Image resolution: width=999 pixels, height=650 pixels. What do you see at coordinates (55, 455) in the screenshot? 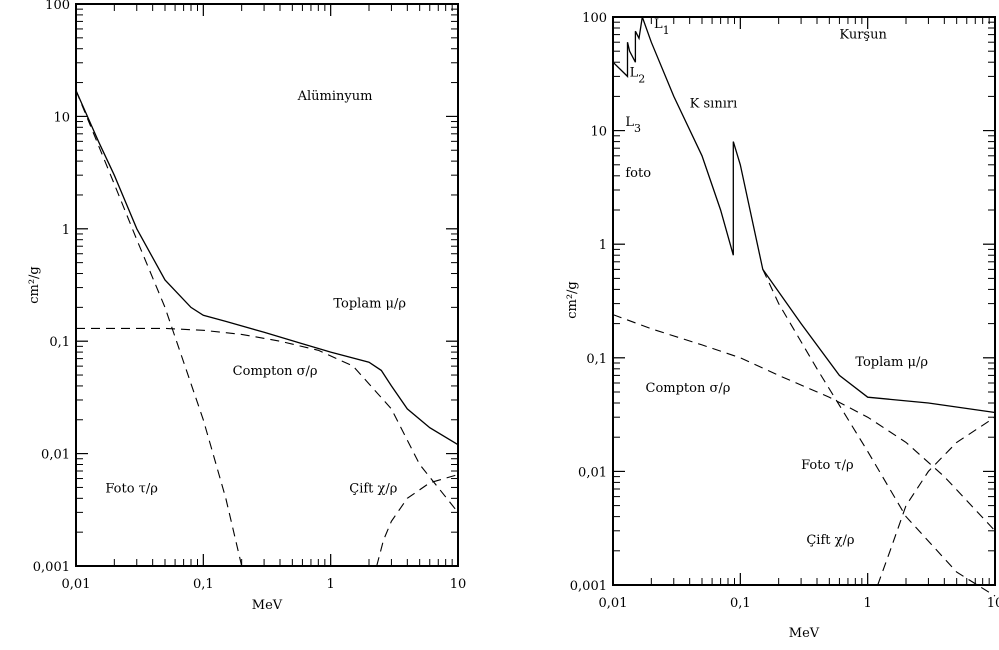
I see `aluminum-y-tick-label: 0,01` at bounding box center [55, 455].